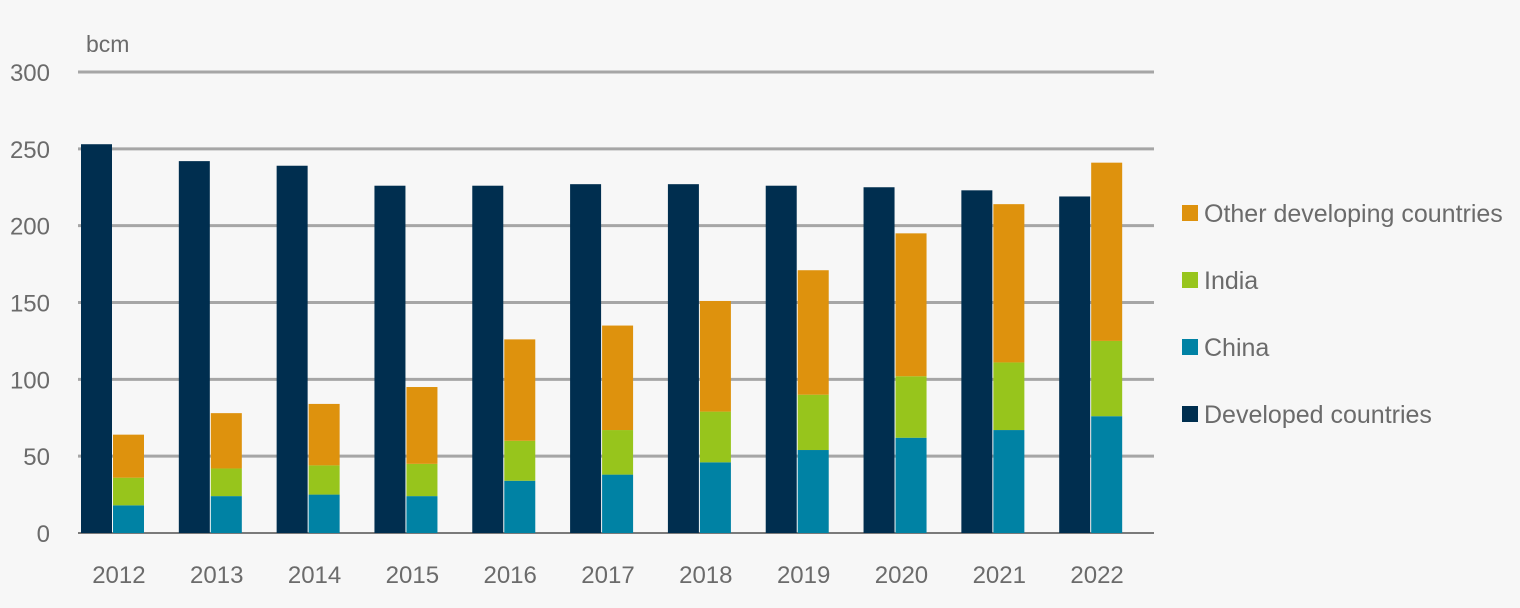 Image resolution: width=1520 pixels, height=608 pixels. I want to click on x-tick-label: 2013, so click(216, 575).